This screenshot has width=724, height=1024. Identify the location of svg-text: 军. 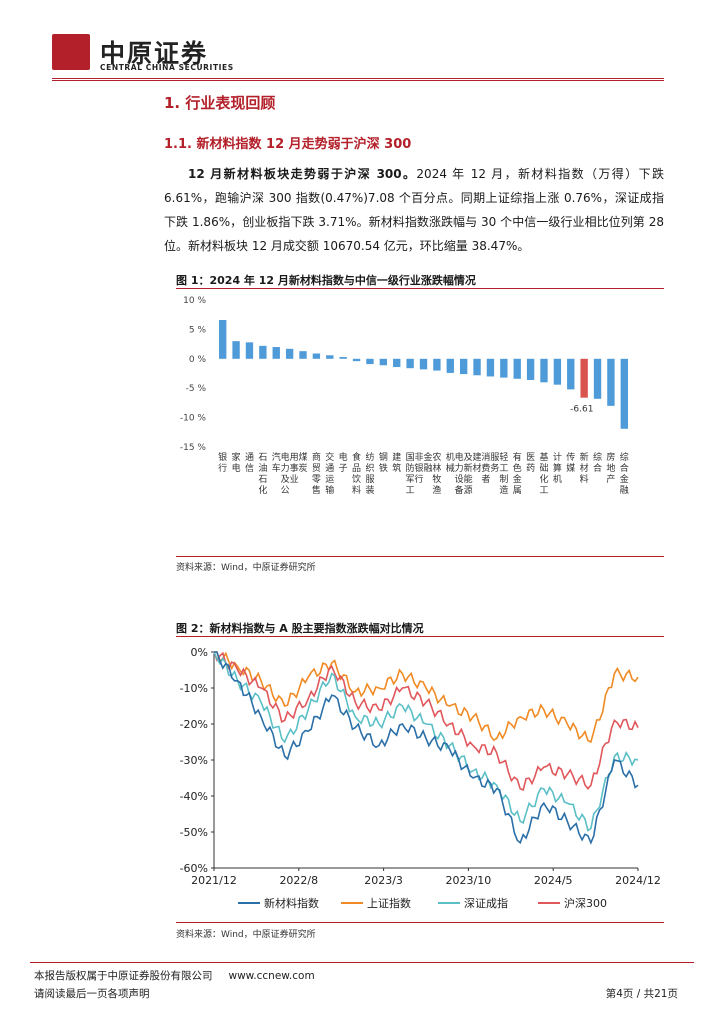
(410, 479).